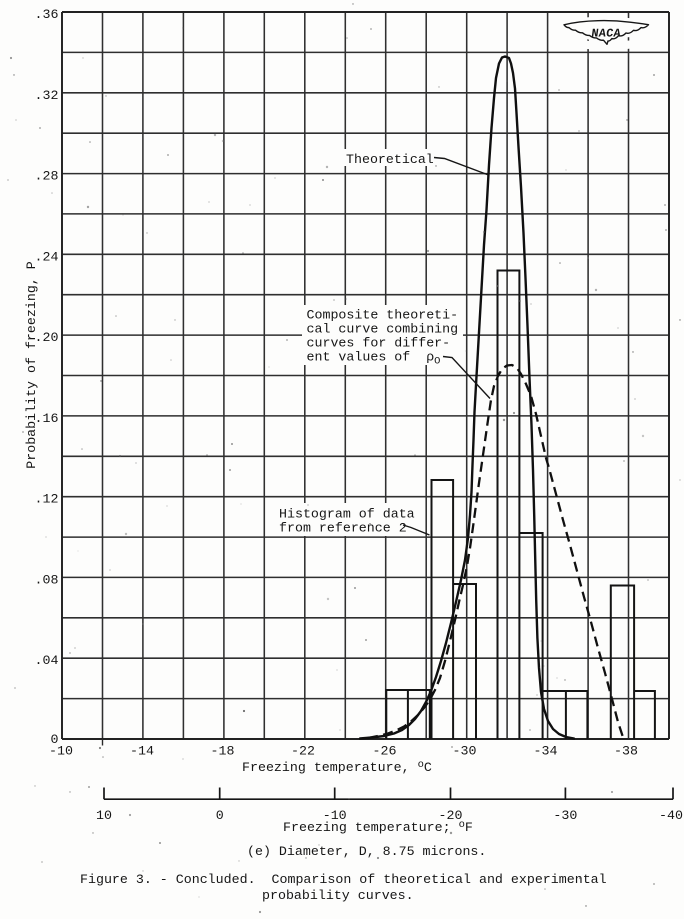  I want to click on svg-text: -18, so click(223, 751).